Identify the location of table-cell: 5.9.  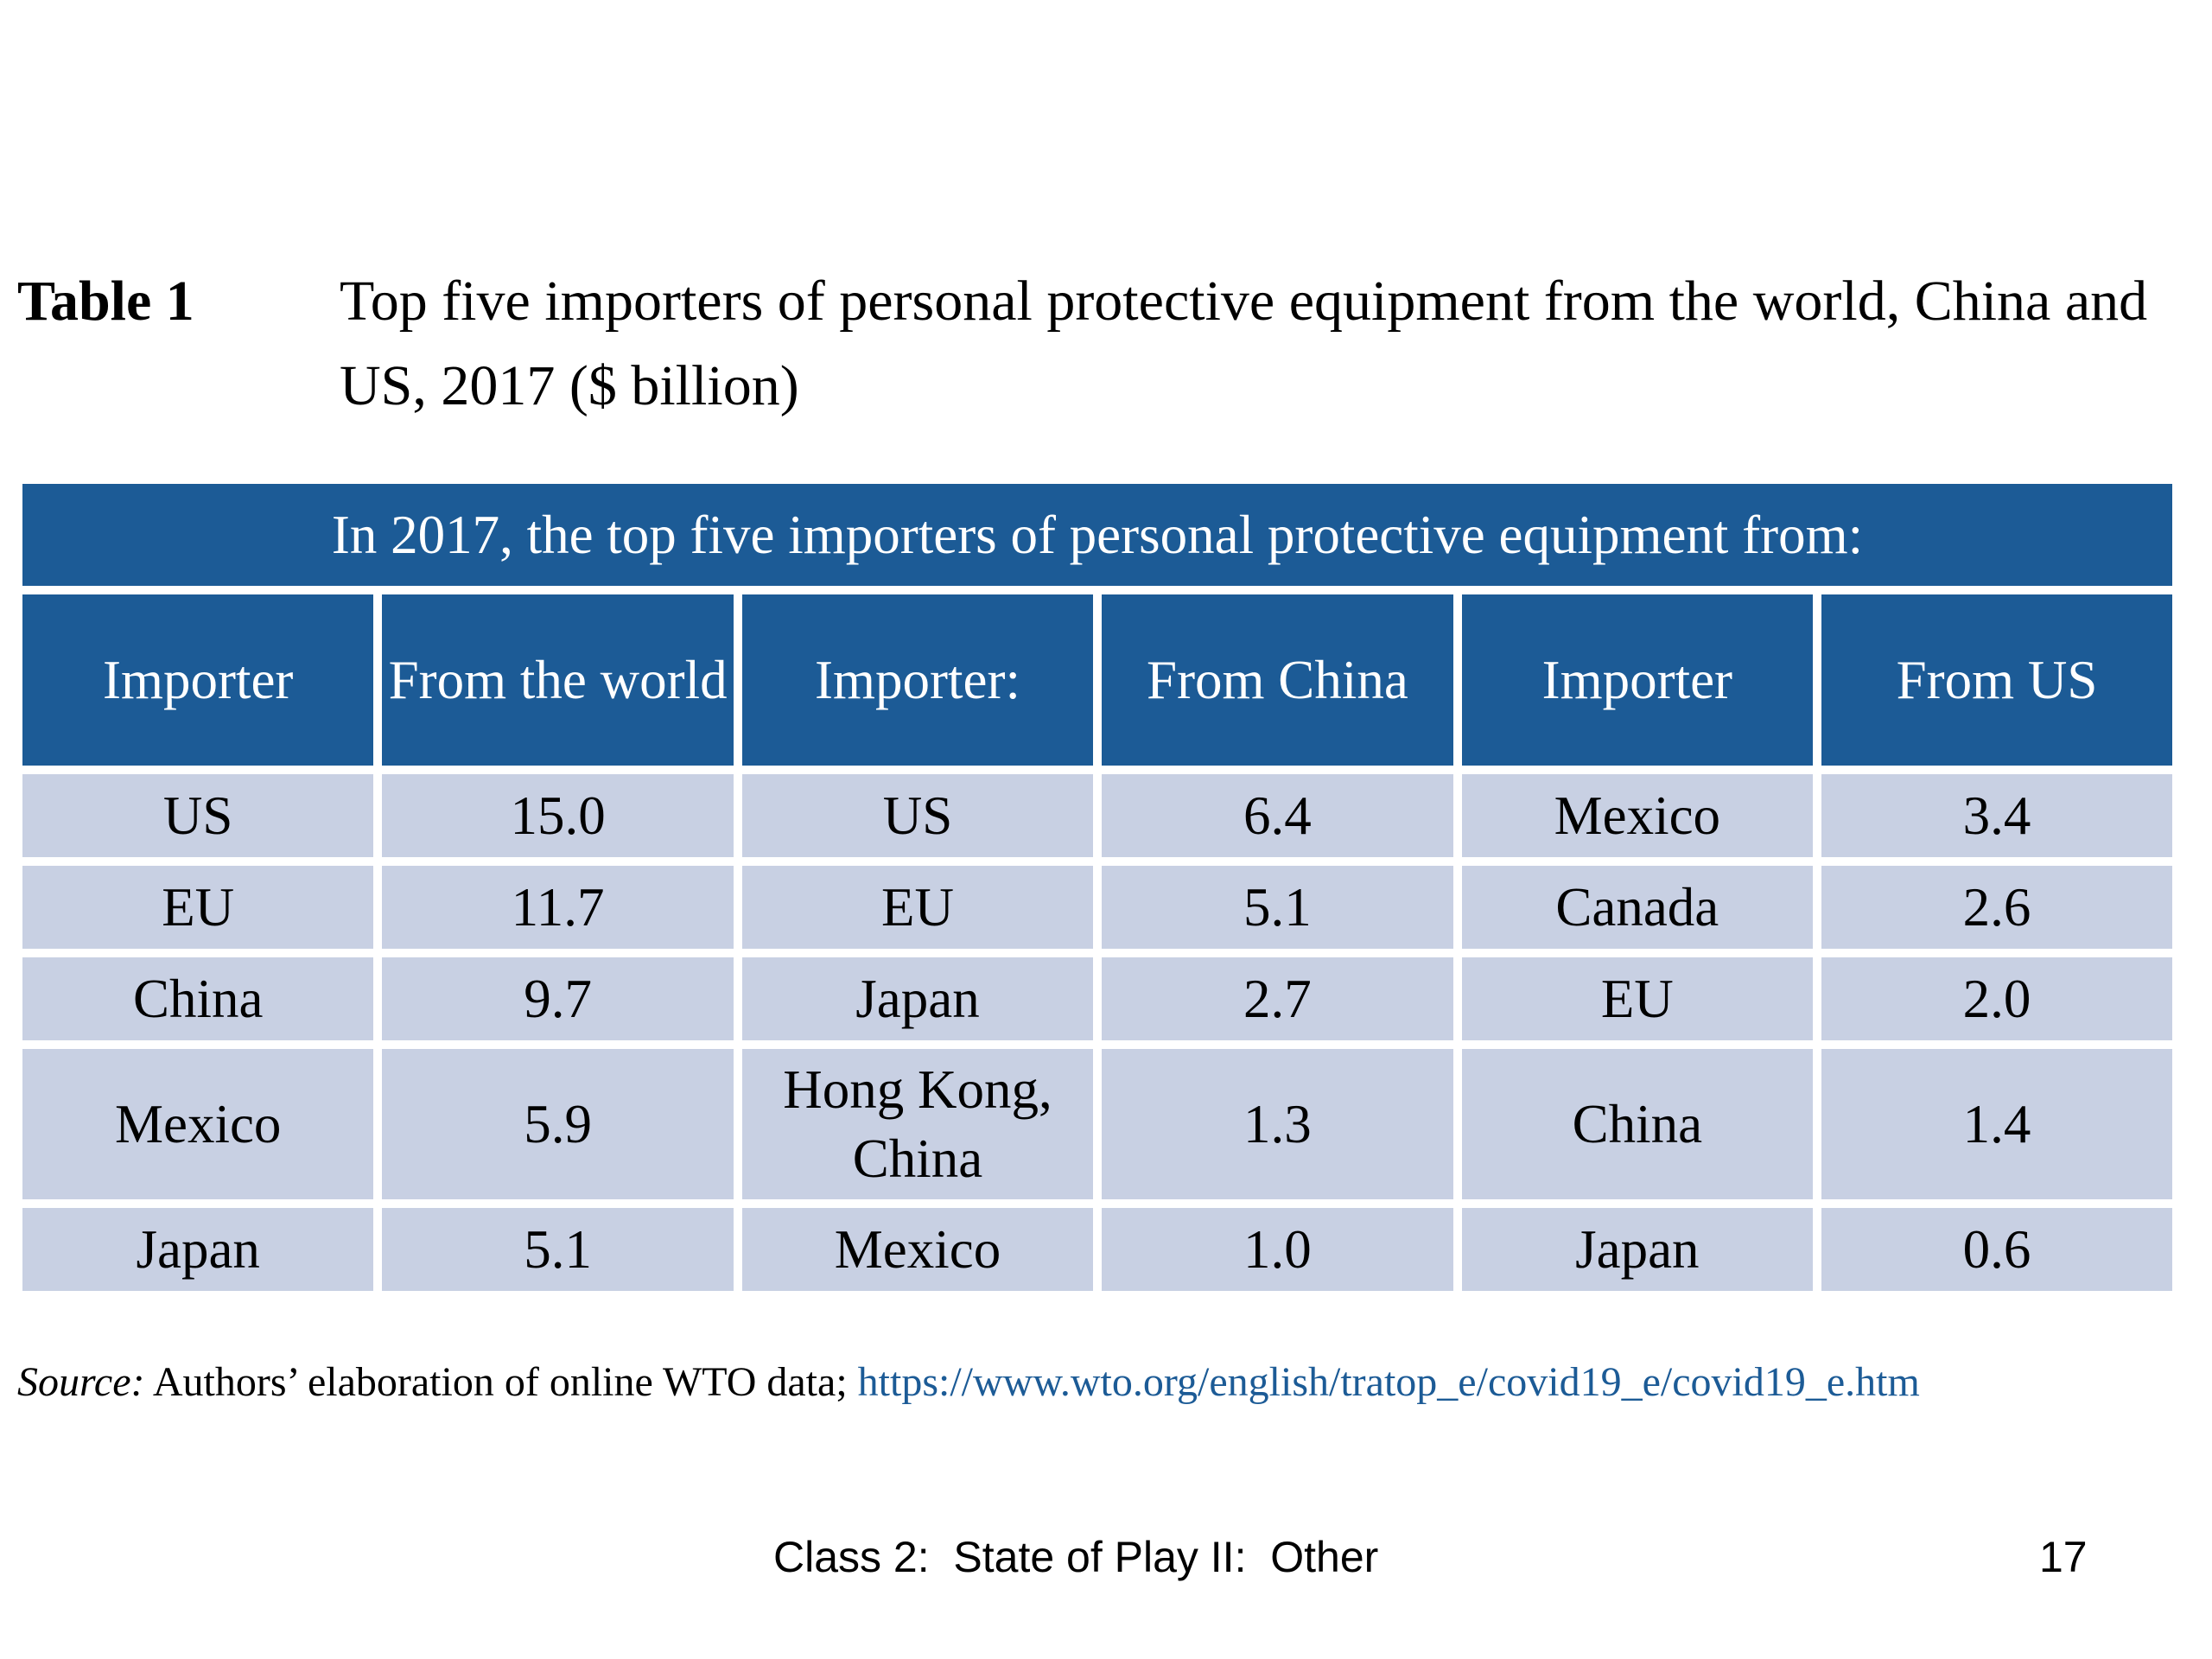
(558, 1124).